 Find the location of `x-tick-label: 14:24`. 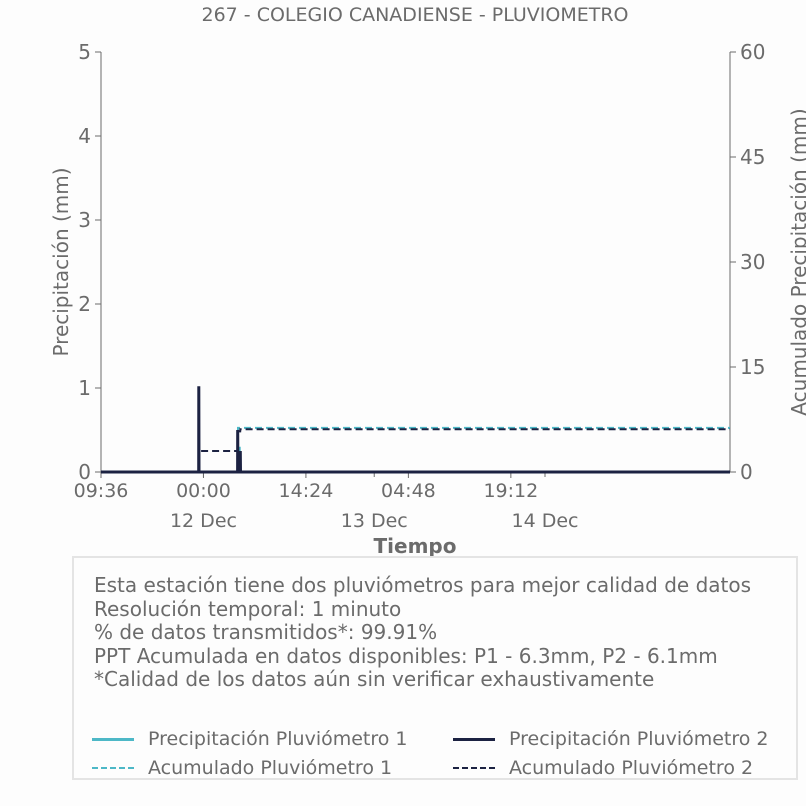

x-tick-label: 14:24 is located at coordinates (306, 491).